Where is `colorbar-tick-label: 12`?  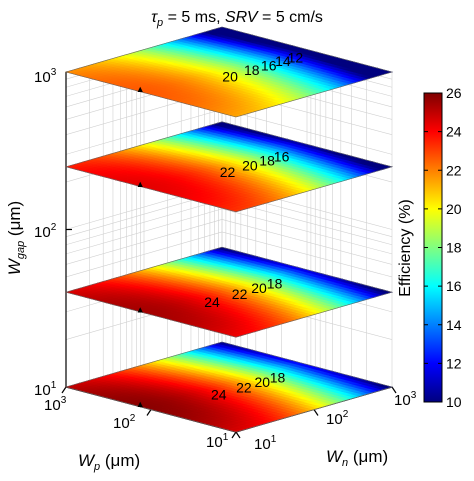
colorbar-tick-label: 12 is located at coordinates (454, 363).